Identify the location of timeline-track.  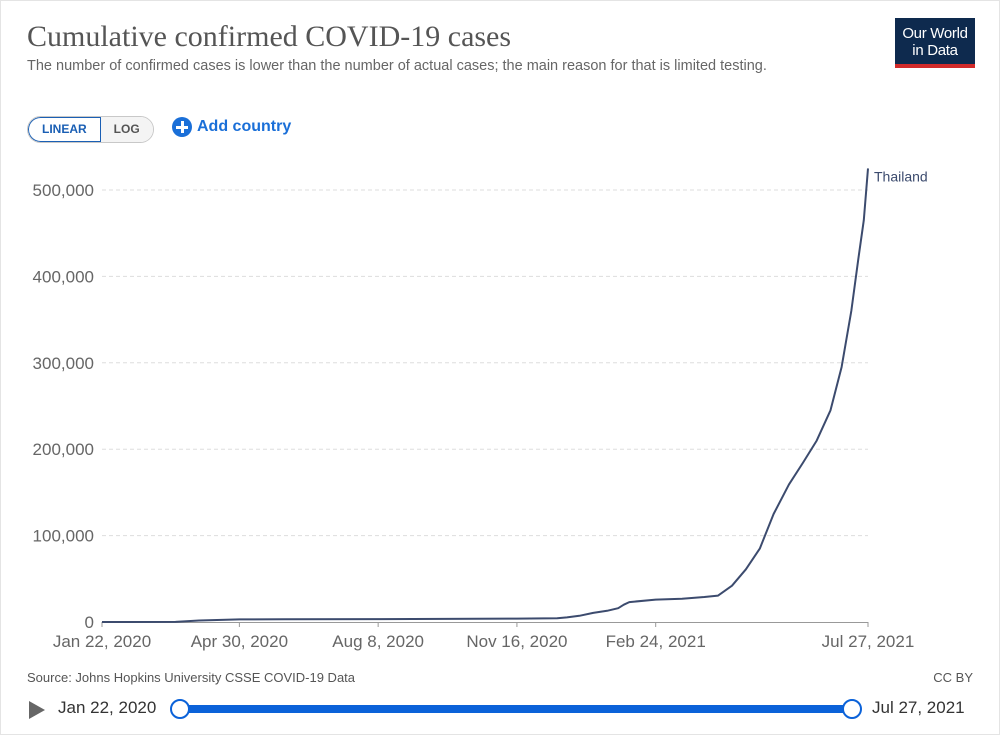
(516, 709).